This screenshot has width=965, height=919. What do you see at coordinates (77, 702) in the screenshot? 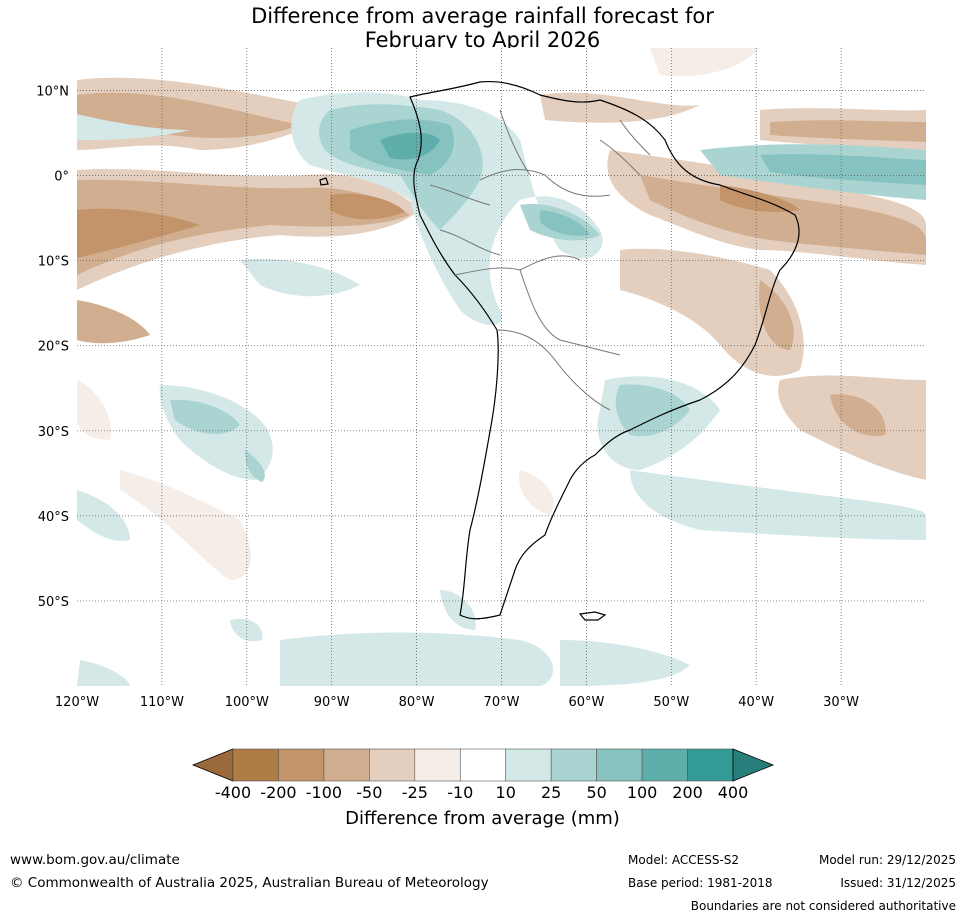
I see `longitude-label: 120°W` at bounding box center [77, 702].